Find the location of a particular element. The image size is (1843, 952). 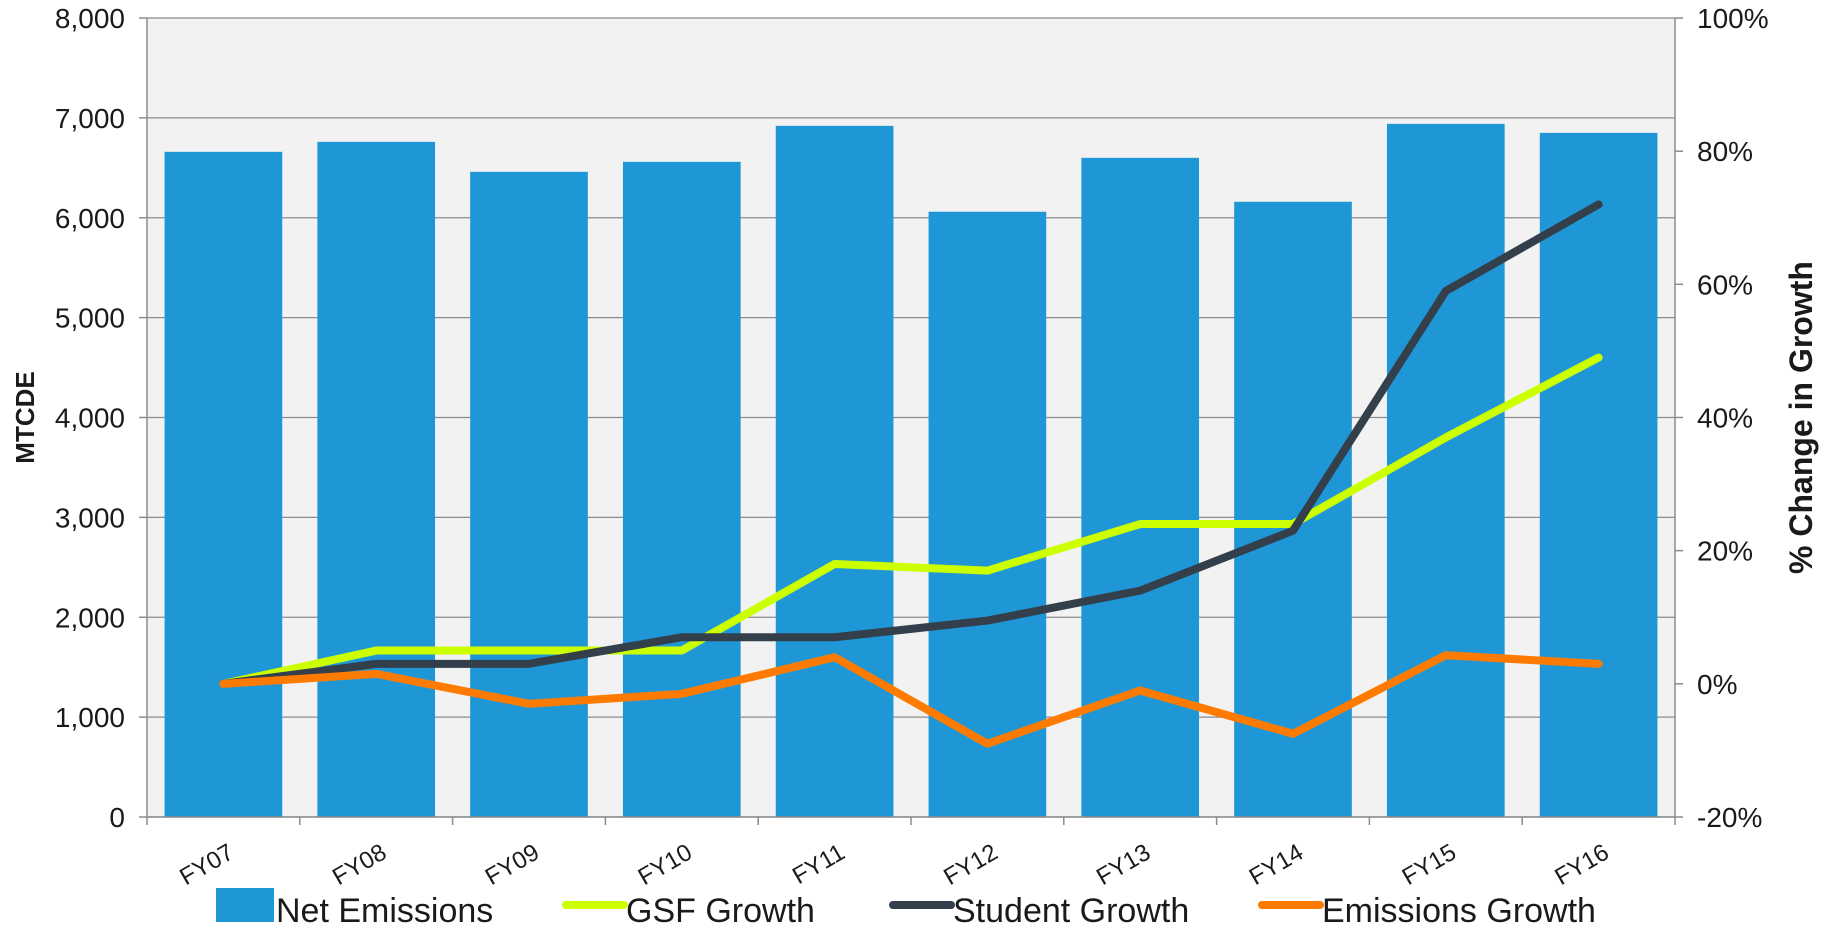

y-tick-label: 1,000 is located at coordinates (90, 717).